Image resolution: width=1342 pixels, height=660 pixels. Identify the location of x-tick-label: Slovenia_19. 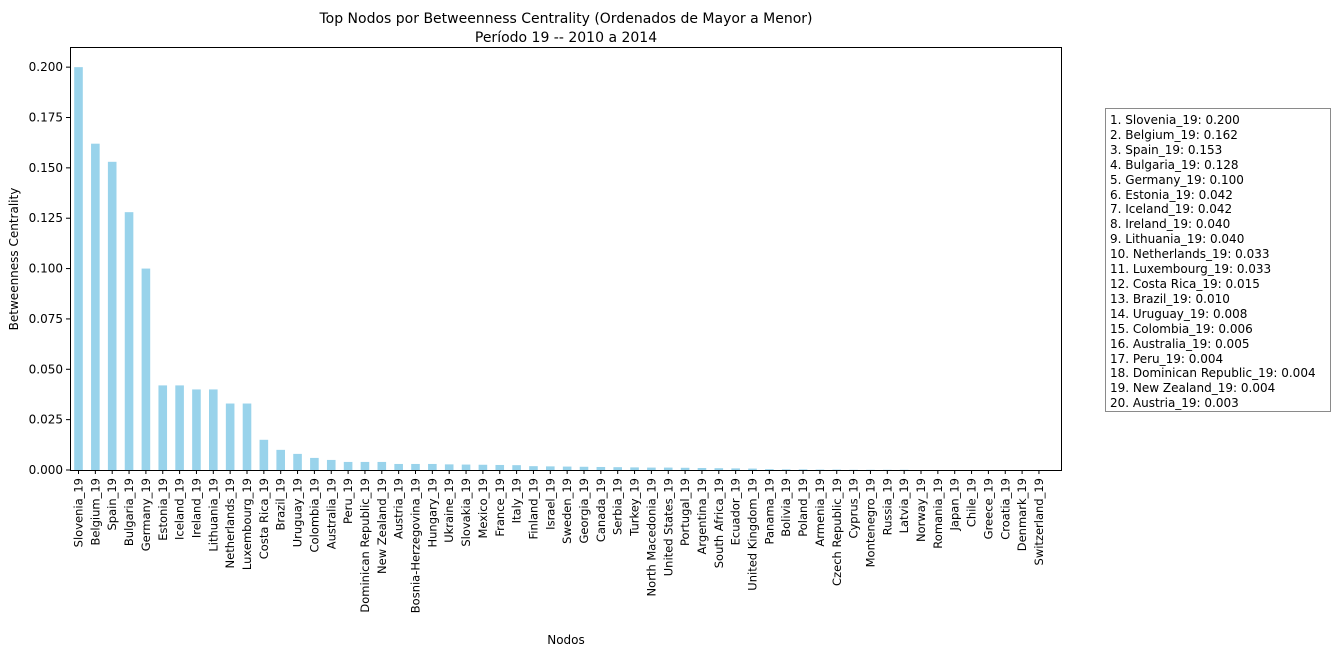
(79, 512).